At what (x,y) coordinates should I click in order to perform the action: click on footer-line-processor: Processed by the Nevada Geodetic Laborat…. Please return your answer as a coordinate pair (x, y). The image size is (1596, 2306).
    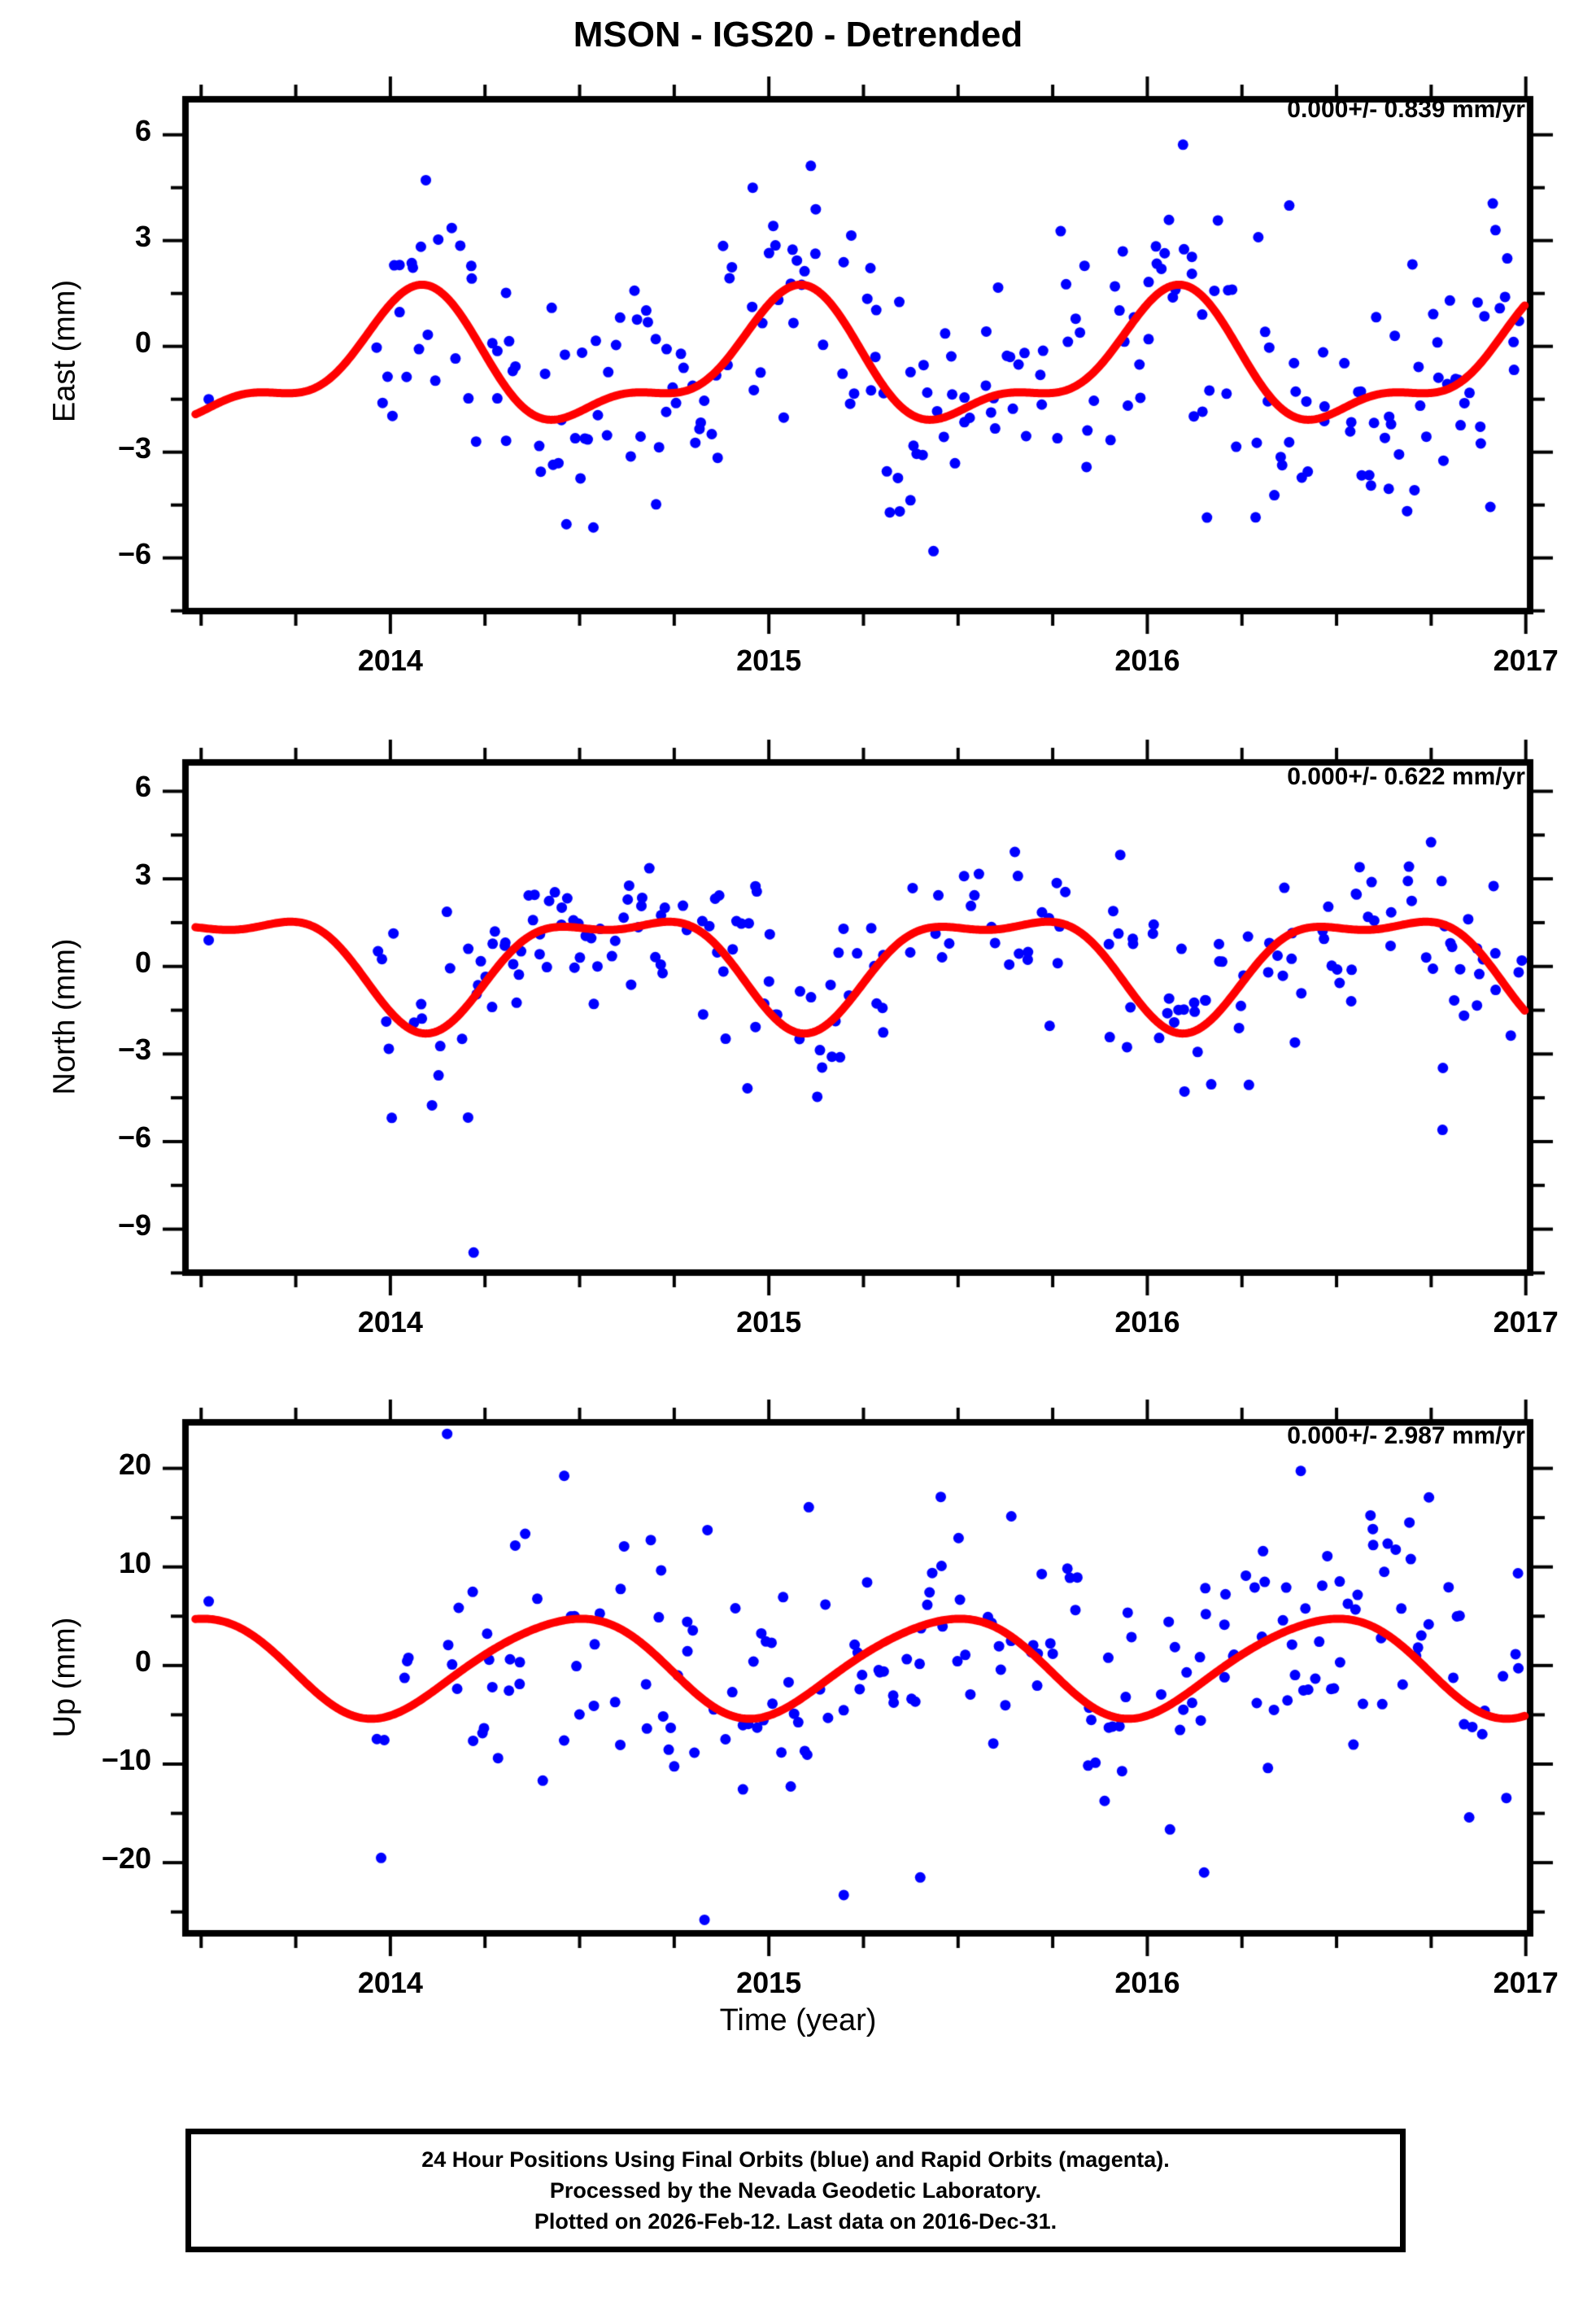
    Looking at the image, I should click on (795, 2190).